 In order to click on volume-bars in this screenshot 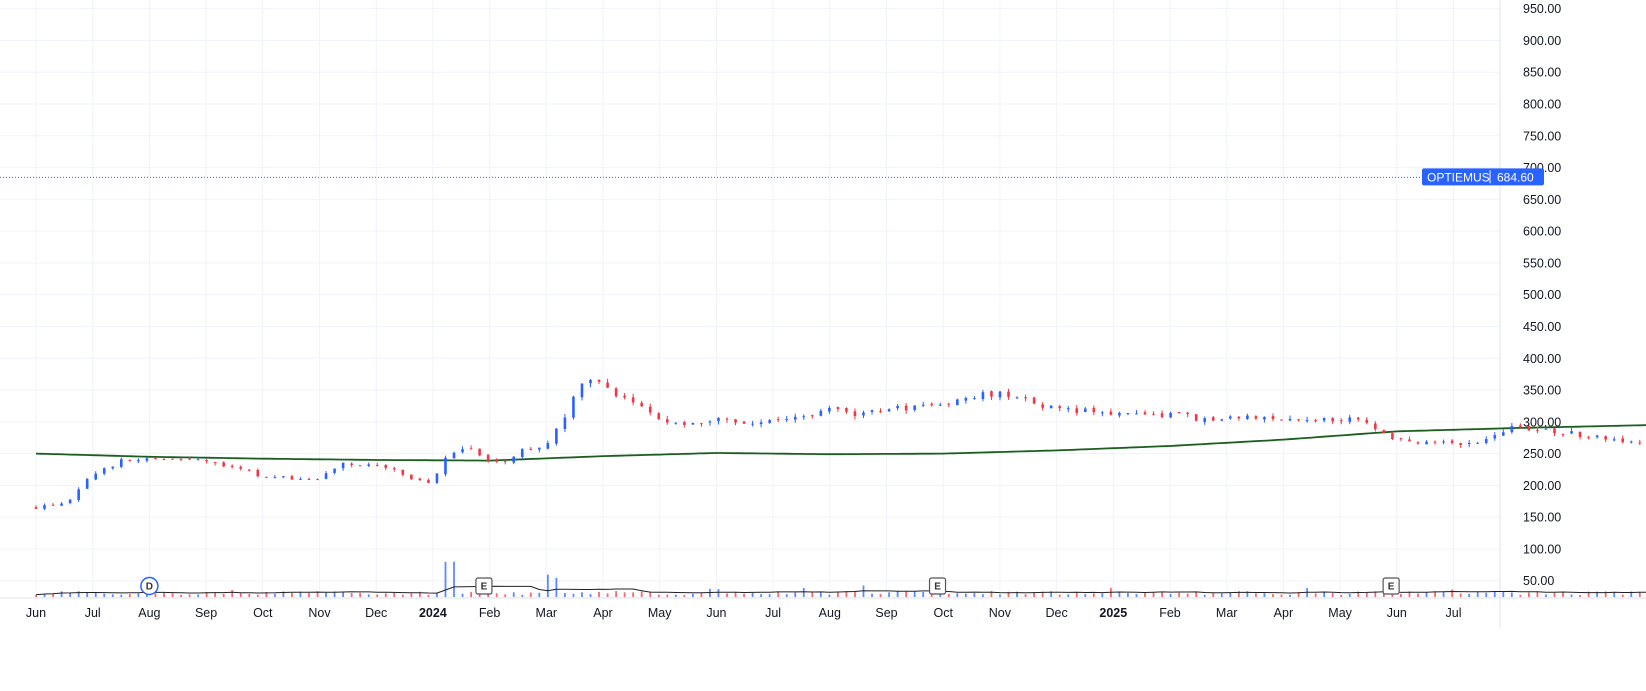, I will do `click(840, 579)`.